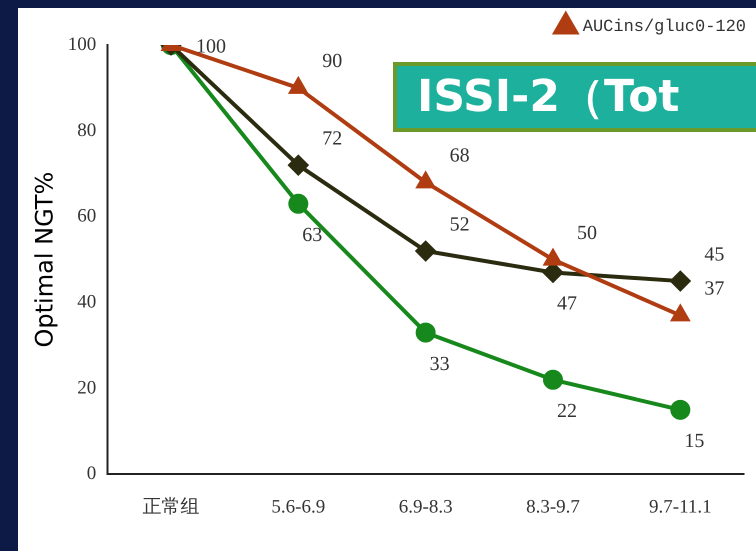  I want to click on annotation: ISSI-2（Tot, so click(574, 97).